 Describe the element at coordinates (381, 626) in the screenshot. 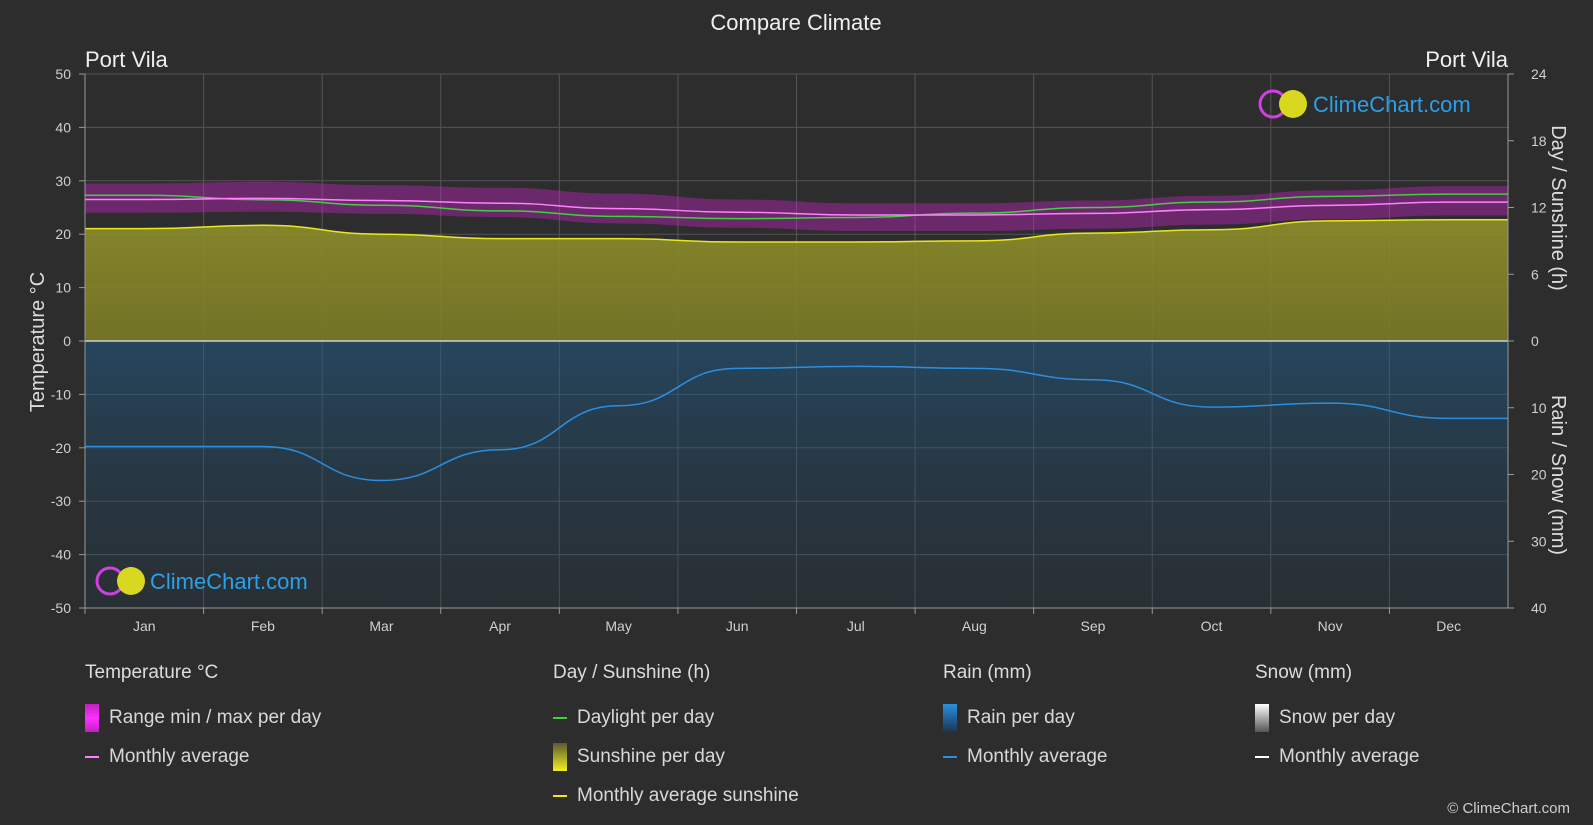

I see `x-tick-label: Mar` at that location.